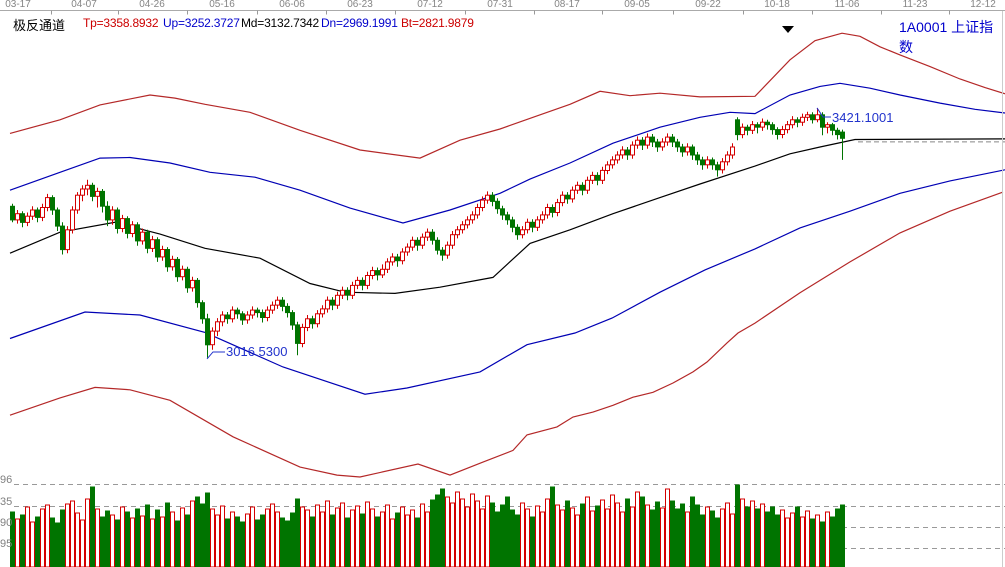  What do you see at coordinates (983, 5) in the screenshot?
I see `date-label: 12-12` at bounding box center [983, 5].